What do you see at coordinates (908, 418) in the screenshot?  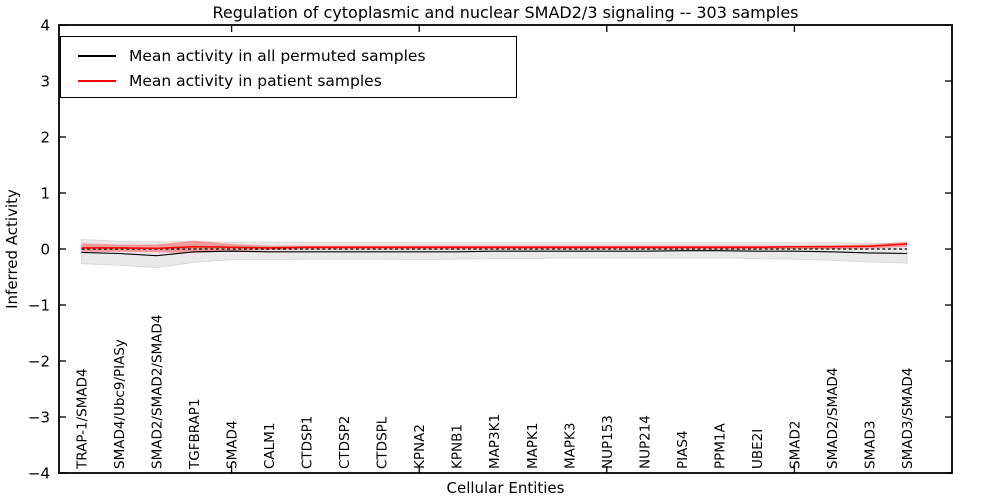 I see `x-category-label: SMAD3/SMAD4` at bounding box center [908, 418].